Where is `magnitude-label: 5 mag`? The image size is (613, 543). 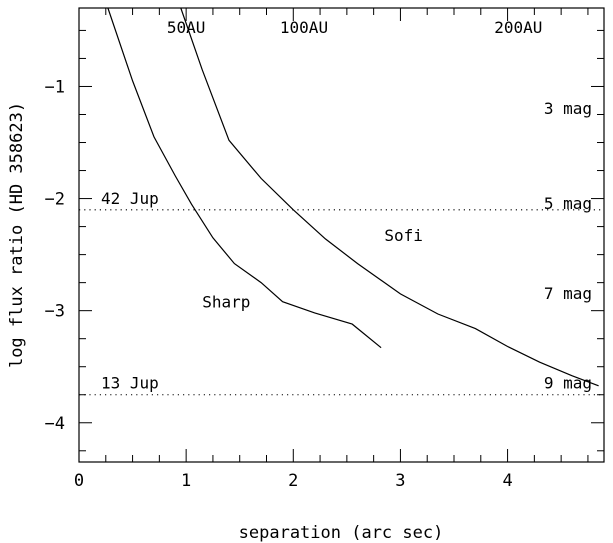 magnitude-label: 5 mag is located at coordinates (568, 203).